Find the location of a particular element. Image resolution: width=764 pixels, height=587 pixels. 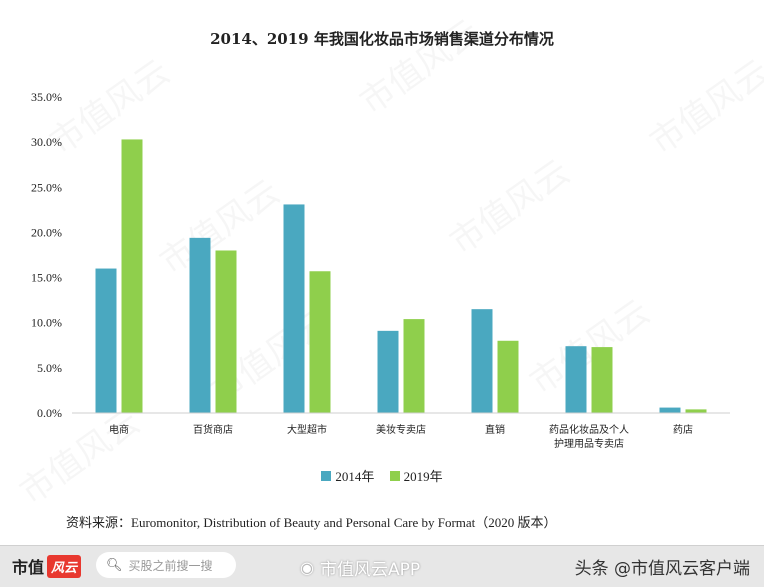

search-icon: 🔍︎ is located at coordinates (114, 565).